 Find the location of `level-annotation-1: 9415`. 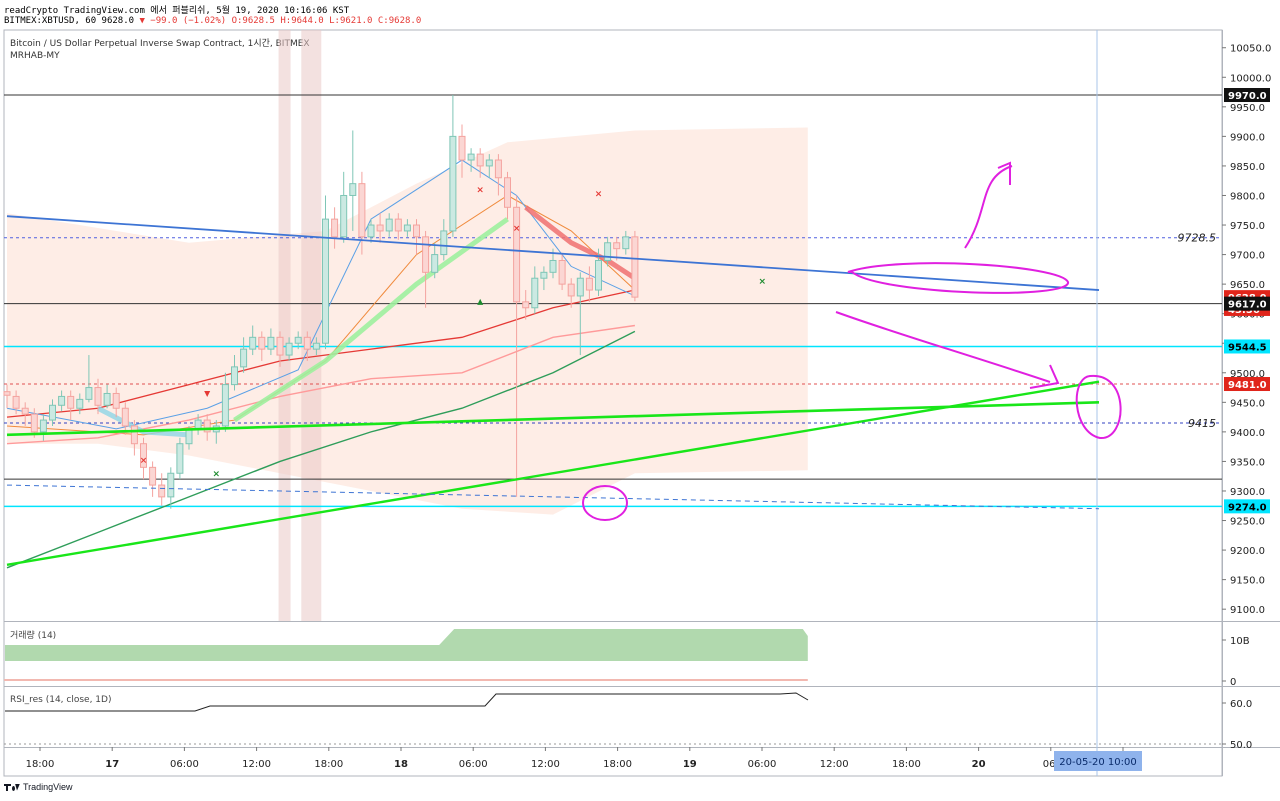

level-annotation-1: 9415 is located at coordinates (1202, 423).